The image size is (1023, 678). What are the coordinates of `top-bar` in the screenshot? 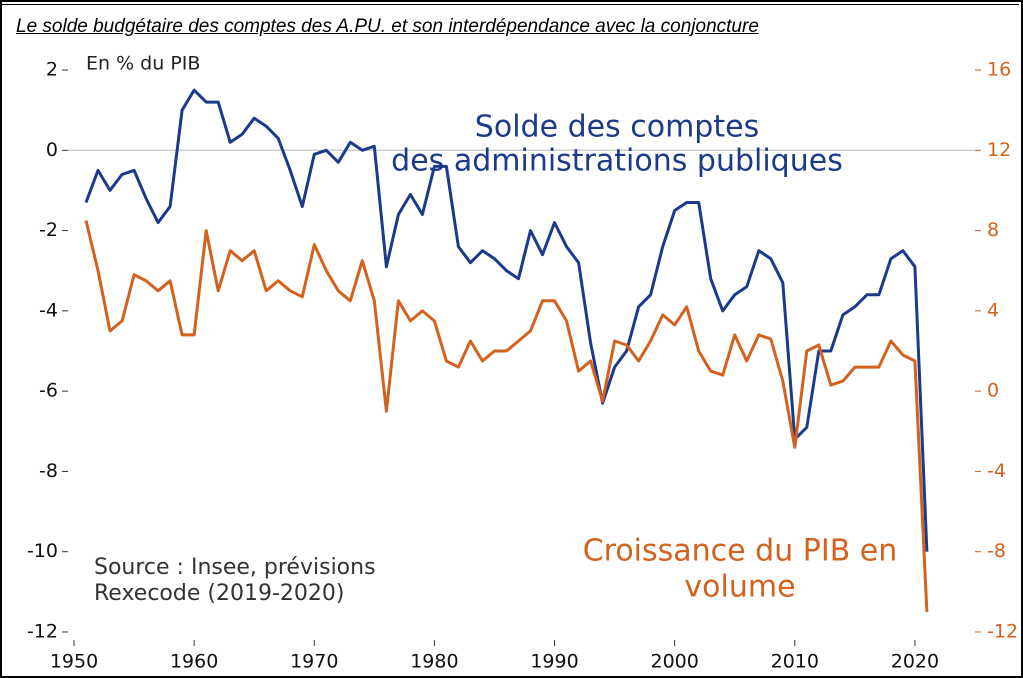 It's located at (509, 2).